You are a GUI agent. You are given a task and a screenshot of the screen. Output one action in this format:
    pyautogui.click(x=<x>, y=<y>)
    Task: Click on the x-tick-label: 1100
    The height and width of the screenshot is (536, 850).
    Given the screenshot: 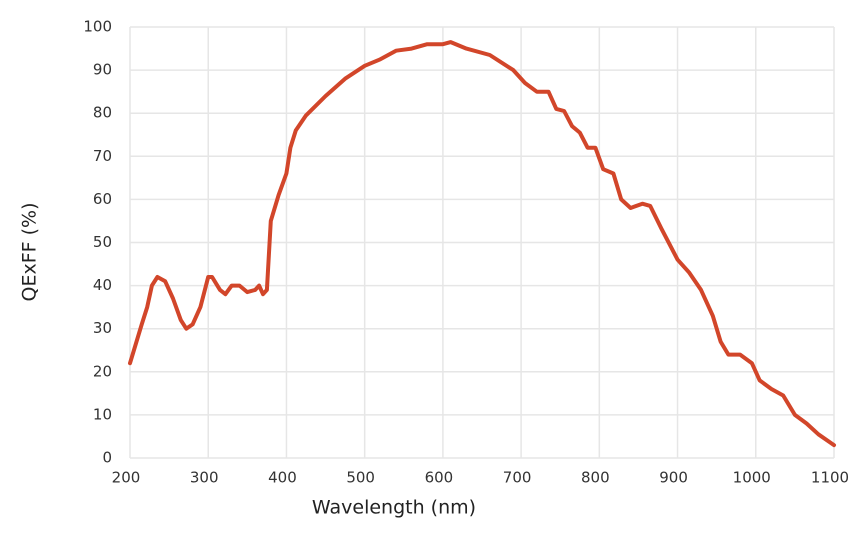 What is the action you would take?
    pyautogui.click(x=830, y=478)
    